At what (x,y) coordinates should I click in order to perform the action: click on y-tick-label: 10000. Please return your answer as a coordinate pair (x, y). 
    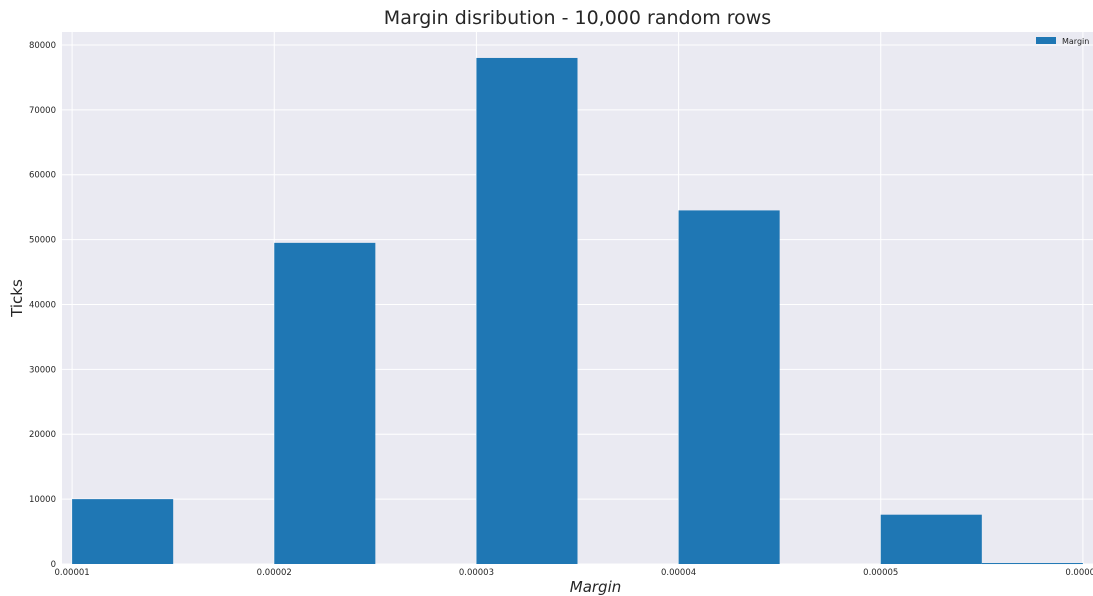
    Looking at the image, I should click on (42, 500).